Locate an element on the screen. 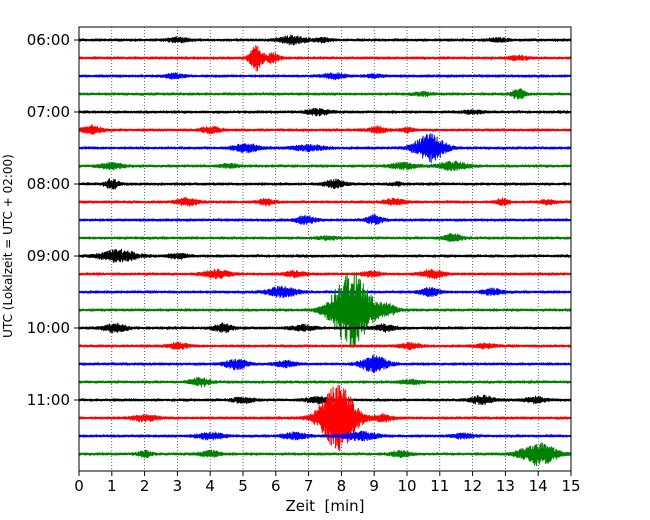 Image resolution: width=650 pixels, height=520 pixels. x-tick-label-2: 2 is located at coordinates (145, 486).